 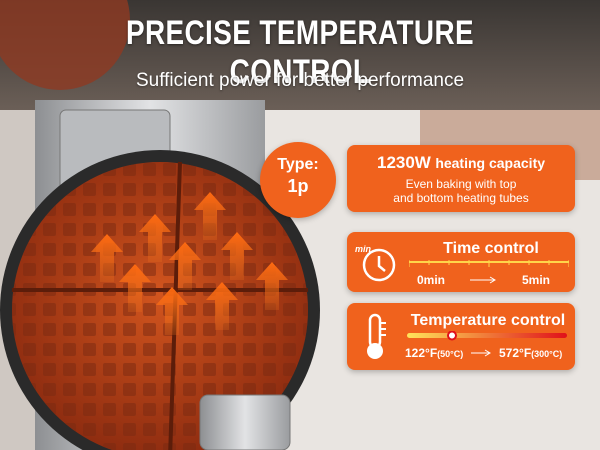 What do you see at coordinates (431, 280) in the screenshot?
I see `time-from: 0min` at bounding box center [431, 280].